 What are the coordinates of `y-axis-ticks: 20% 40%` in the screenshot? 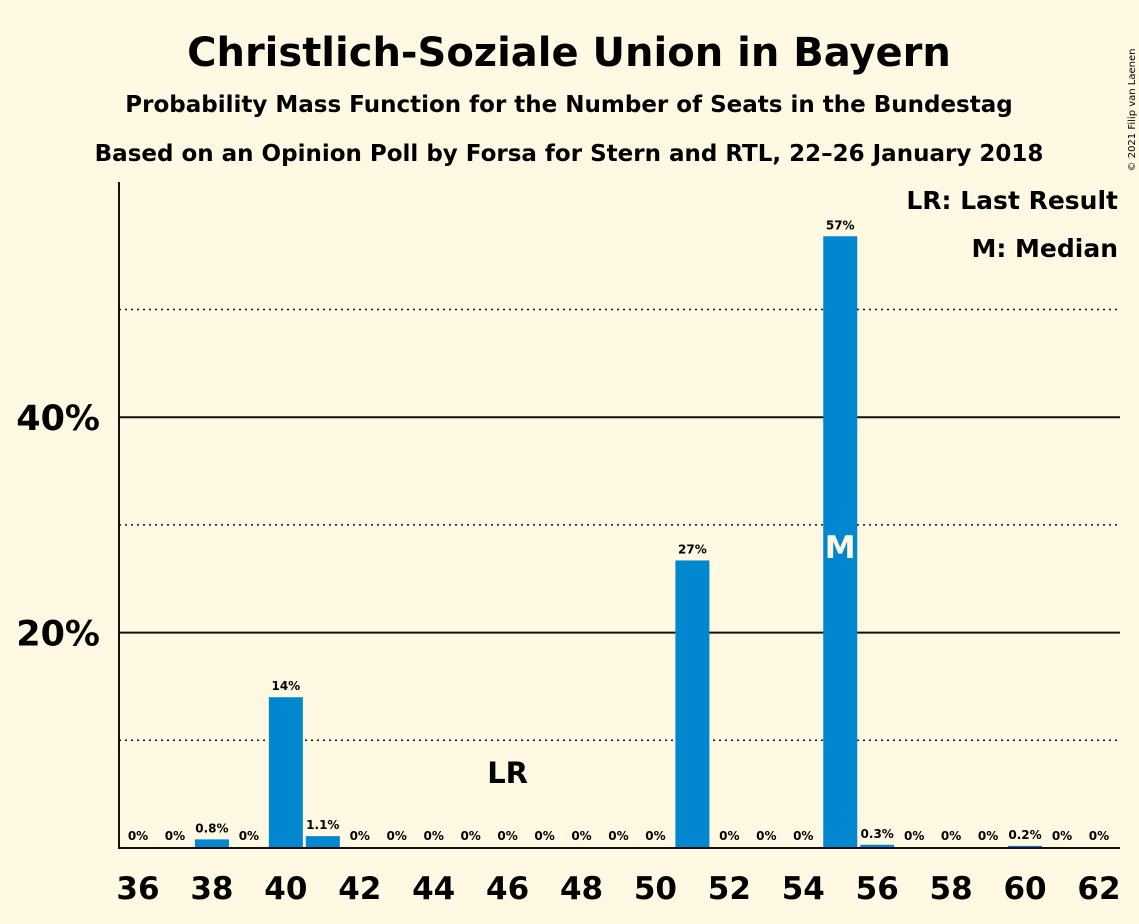 It's located at (58, 526).